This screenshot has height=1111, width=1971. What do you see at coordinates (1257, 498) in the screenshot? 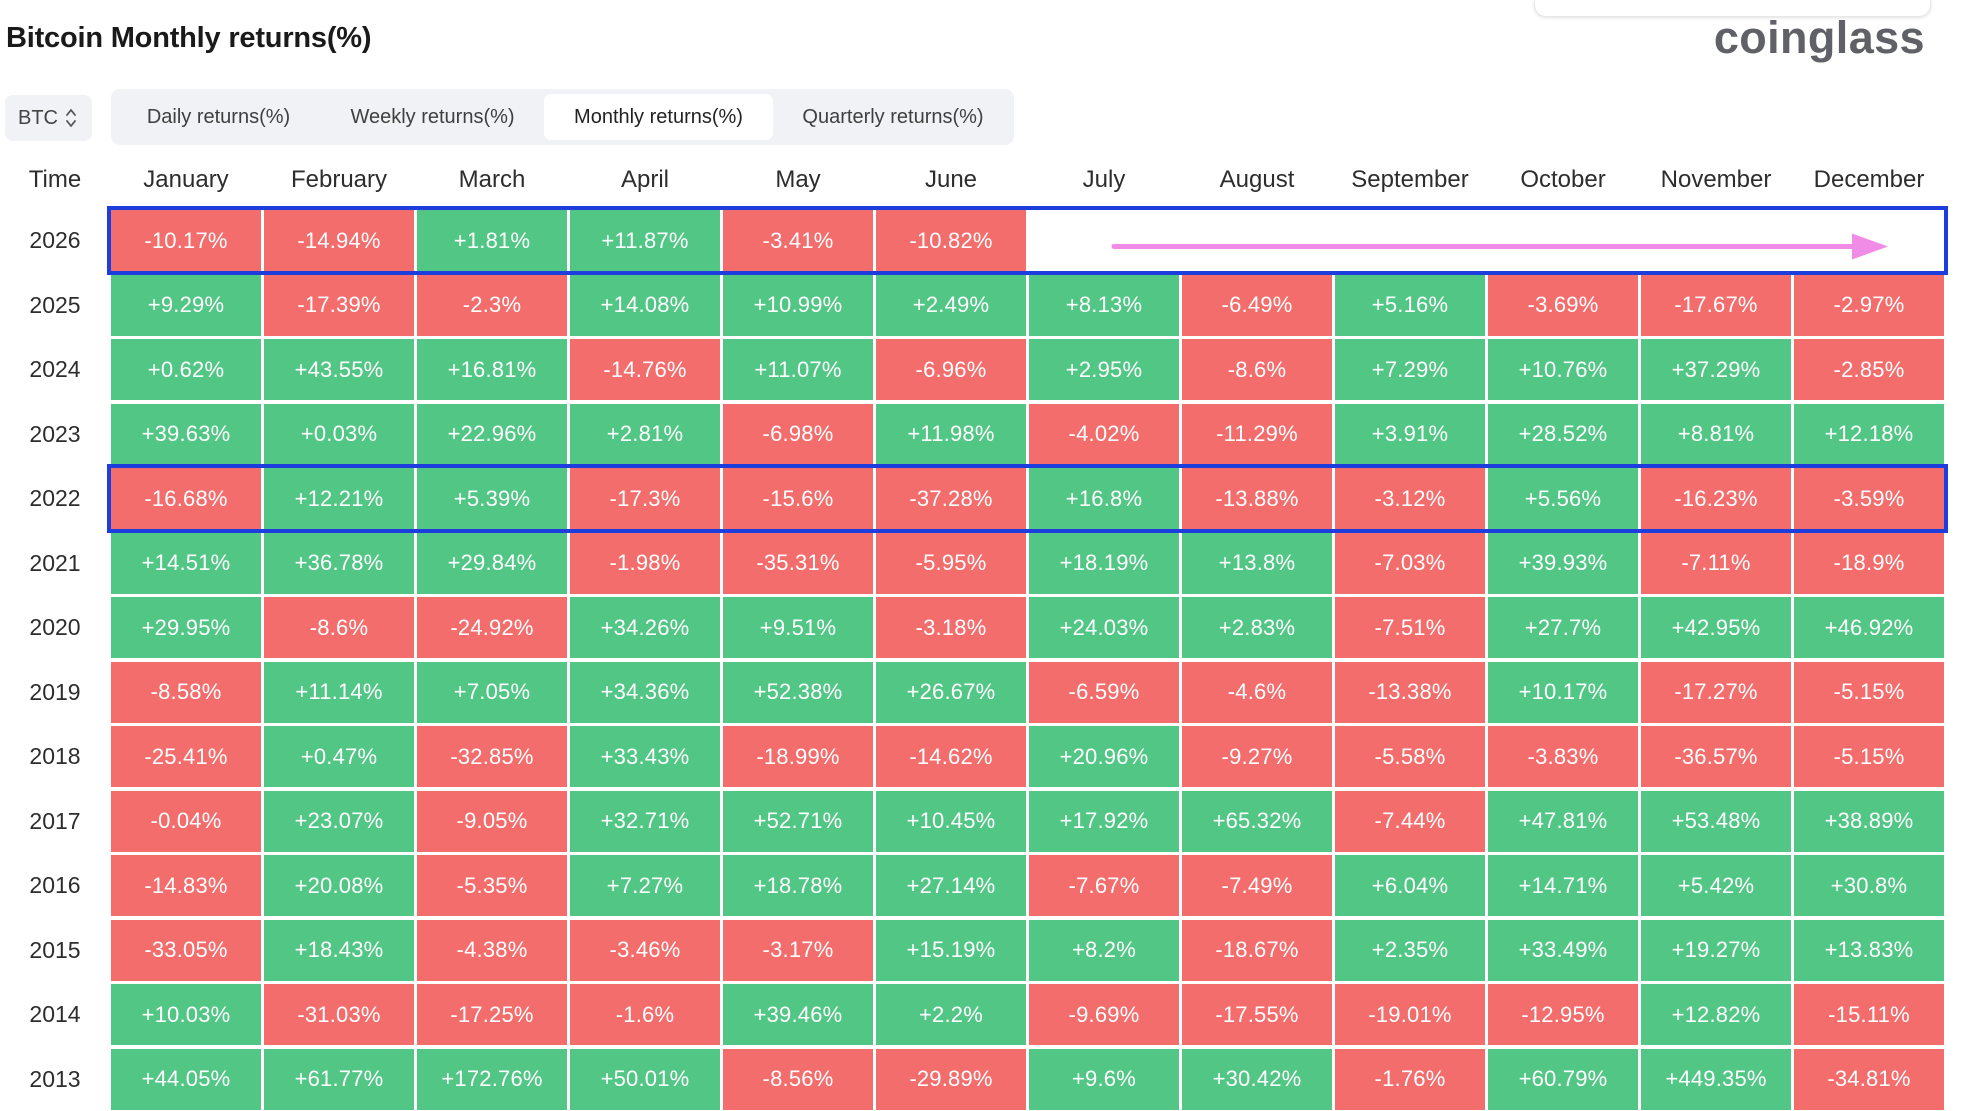
I see `return-cell: -13.88%` at bounding box center [1257, 498].